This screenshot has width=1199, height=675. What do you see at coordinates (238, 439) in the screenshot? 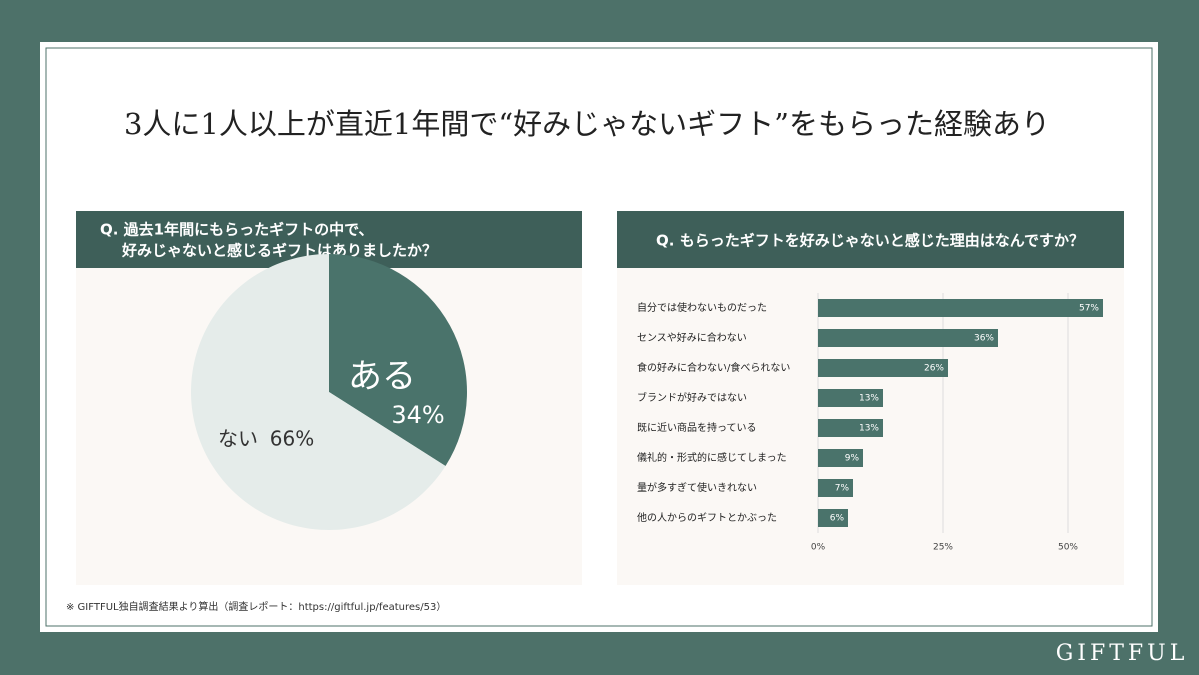
I see `slice-label: ない` at bounding box center [238, 439].